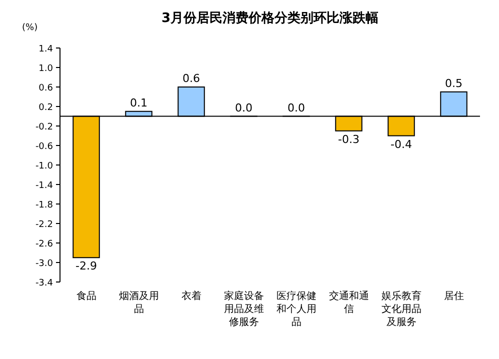  Describe the element at coordinates (348, 302) in the screenshot. I see `x-tick-label: 交通和通信` at that location.